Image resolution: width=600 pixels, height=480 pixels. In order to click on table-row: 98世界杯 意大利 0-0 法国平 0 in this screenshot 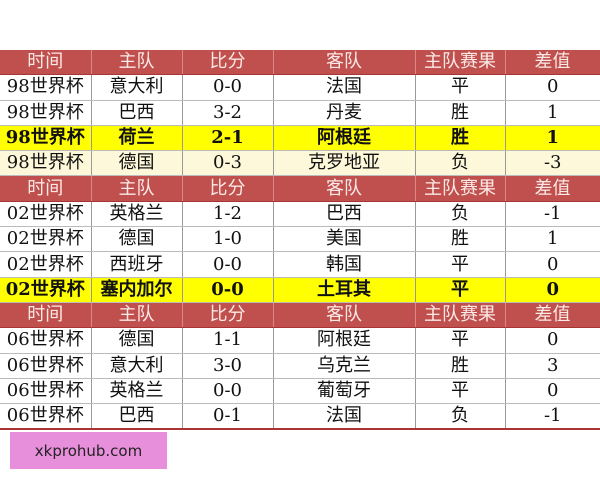, I will do `click(300, 87)`.